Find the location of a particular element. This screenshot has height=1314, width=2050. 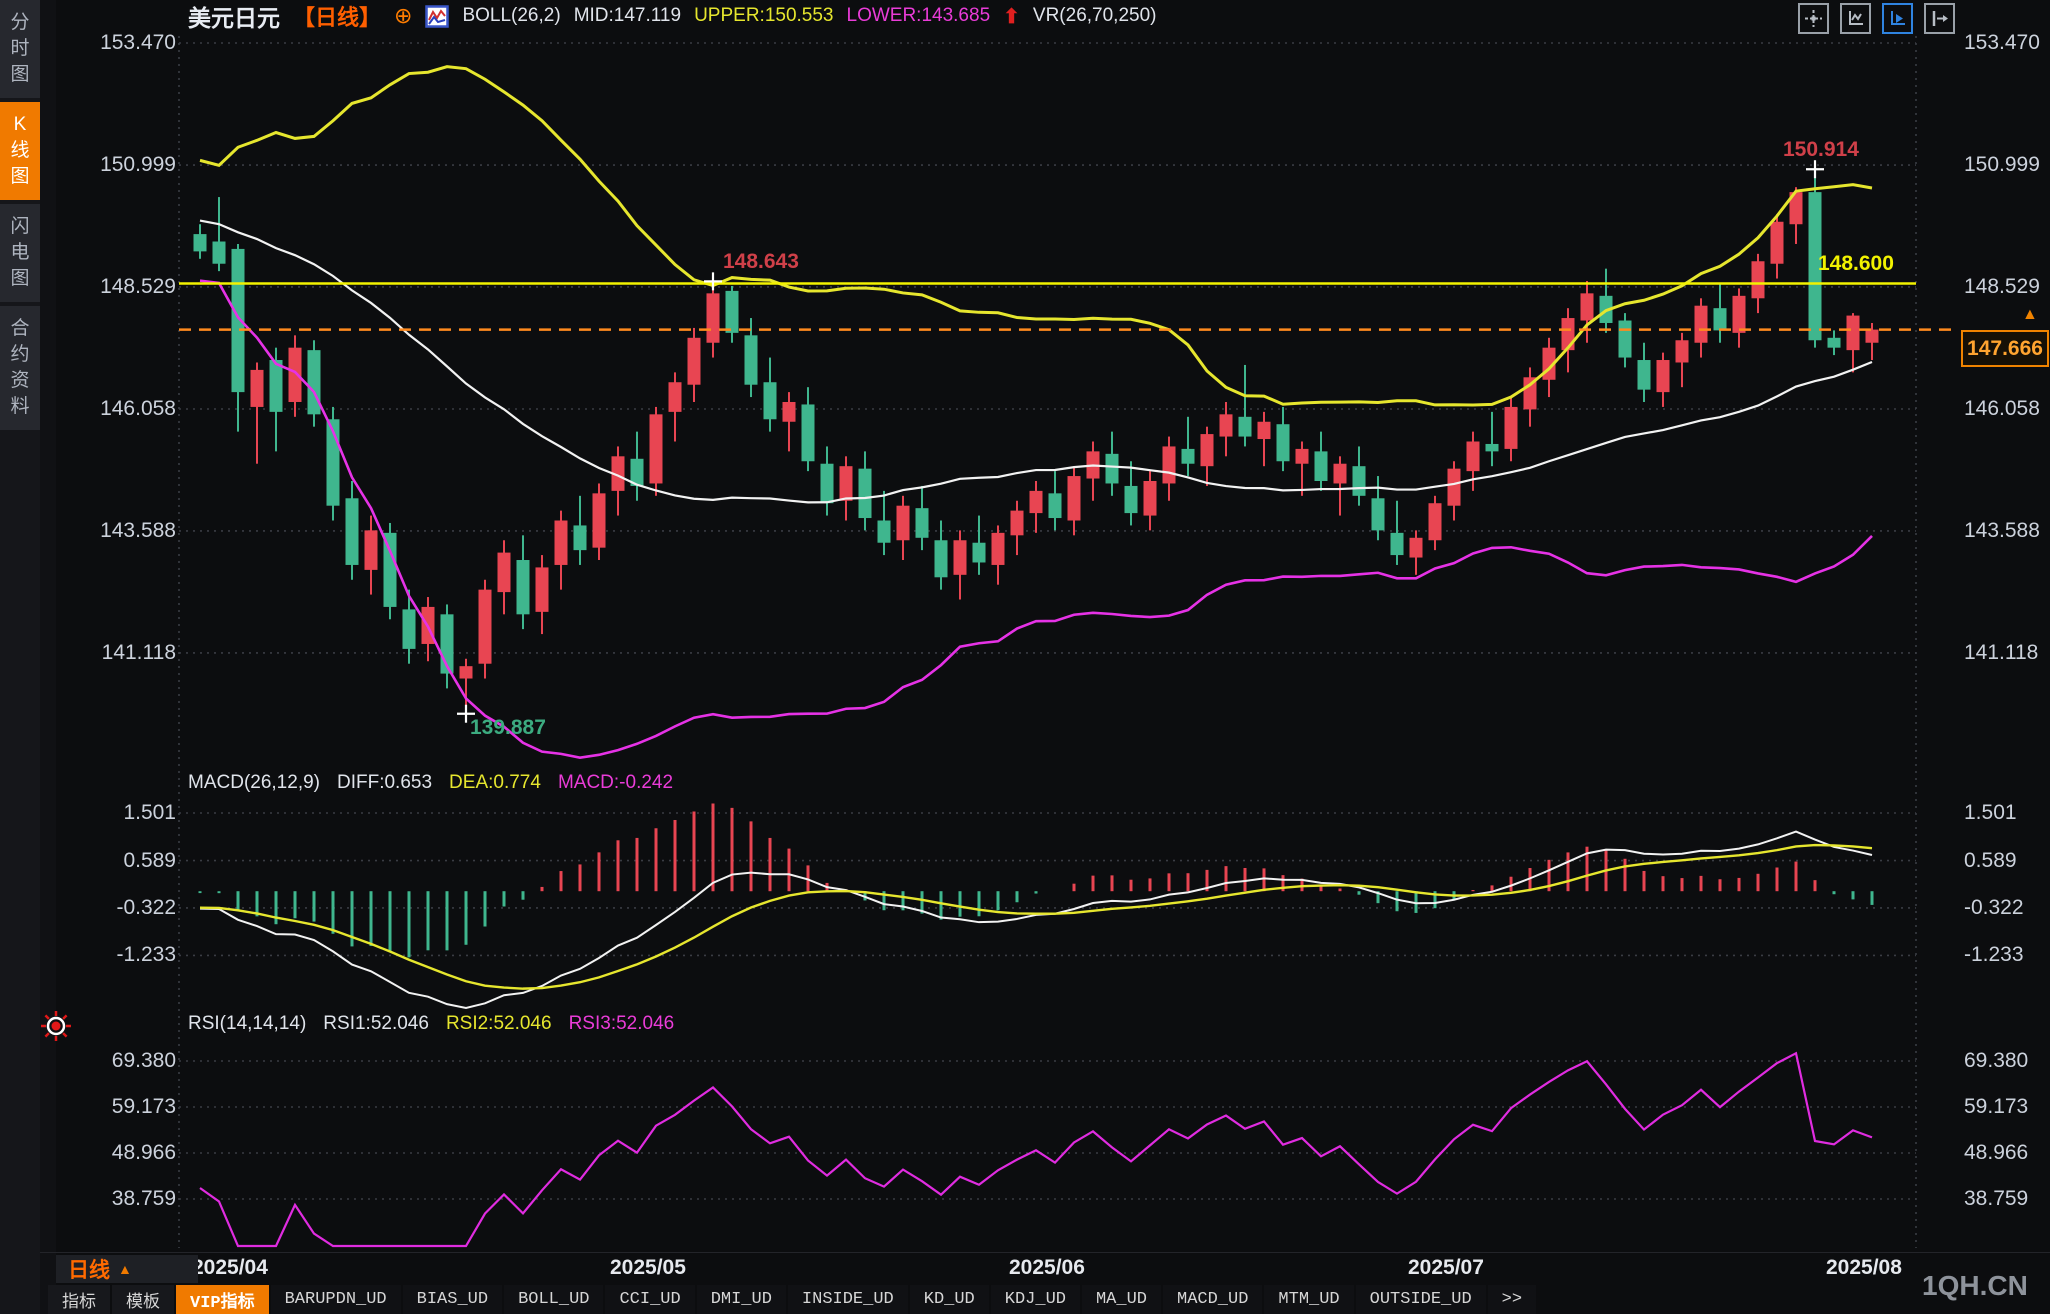

tab-ma_ud: MA_UD is located at coordinates (1121, 1299).